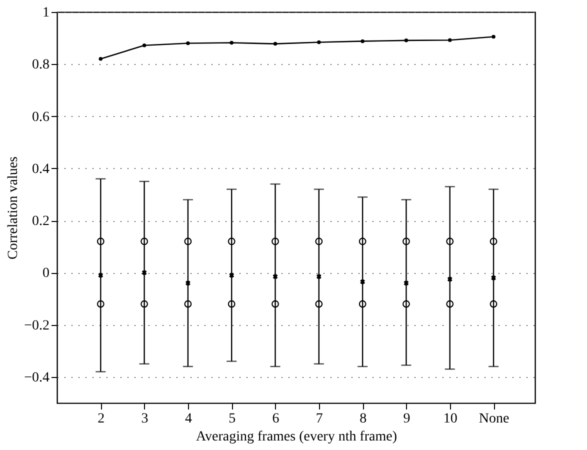 This screenshot has width=587, height=450. I want to click on y-tick-label: 0.2, so click(41, 222).